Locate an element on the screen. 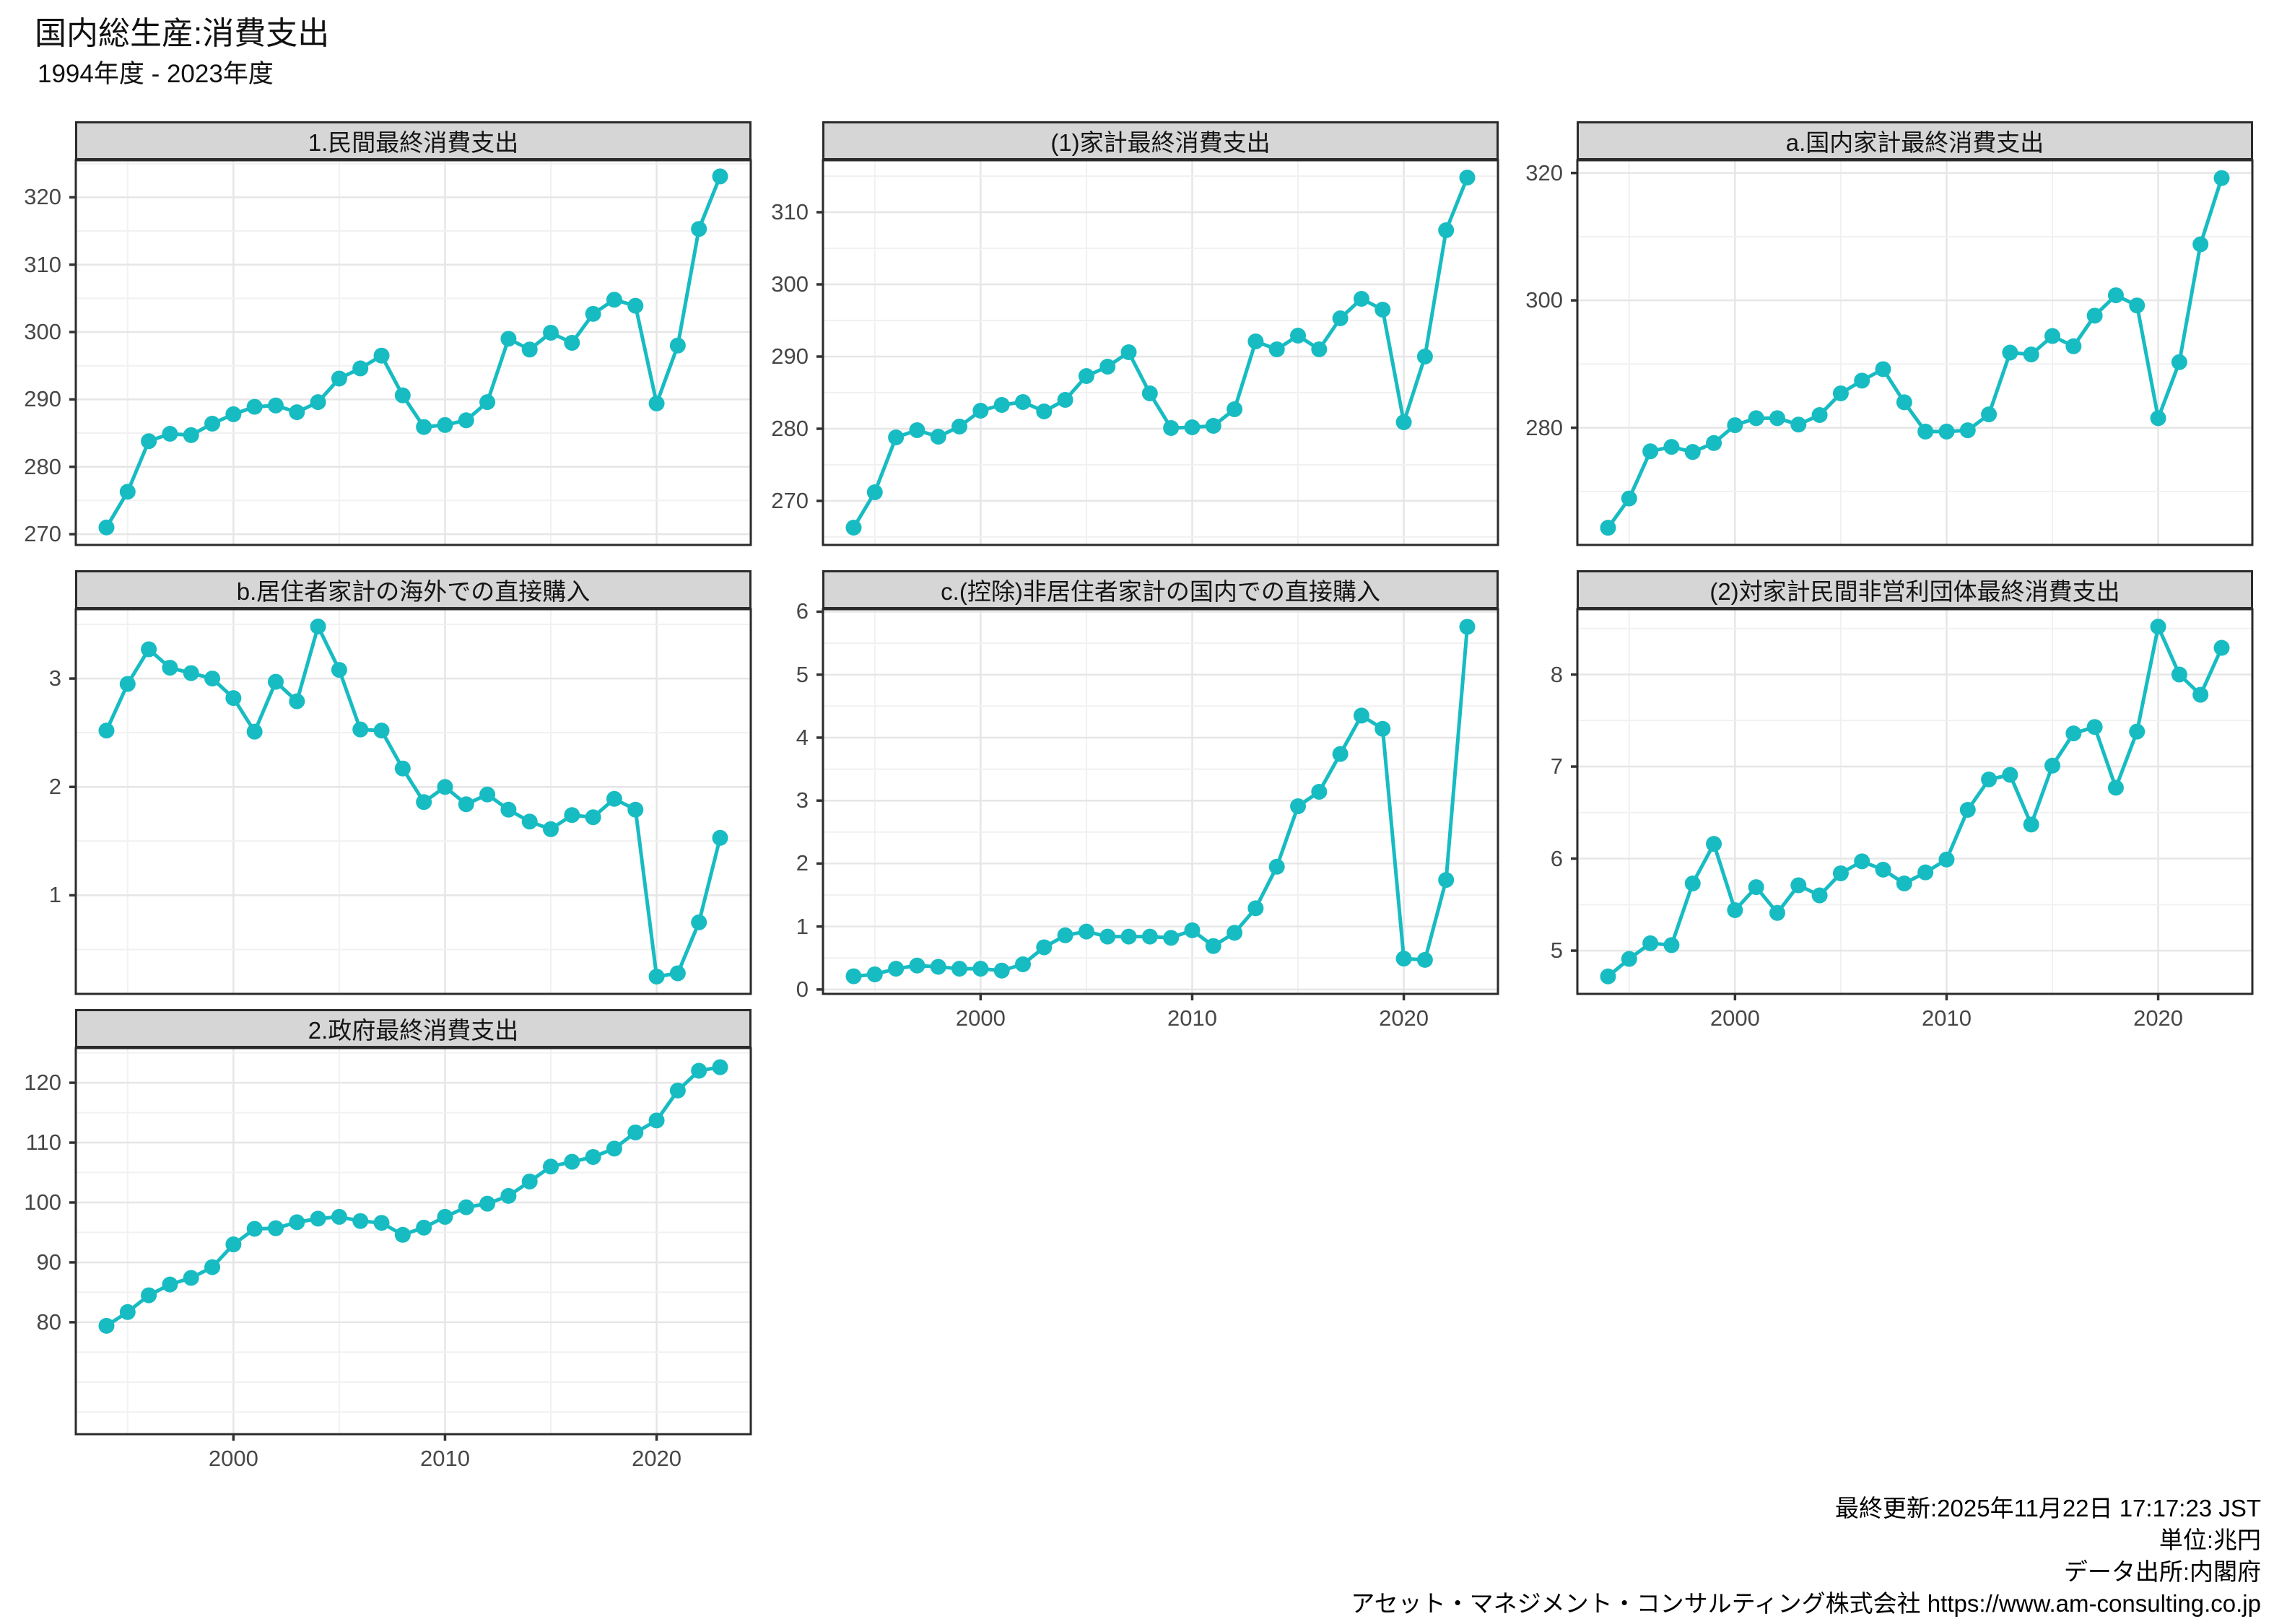 The image size is (2274, 1624). y-tick-label-private-final-consumption-290: 290 is located at coordinates (43, 399).